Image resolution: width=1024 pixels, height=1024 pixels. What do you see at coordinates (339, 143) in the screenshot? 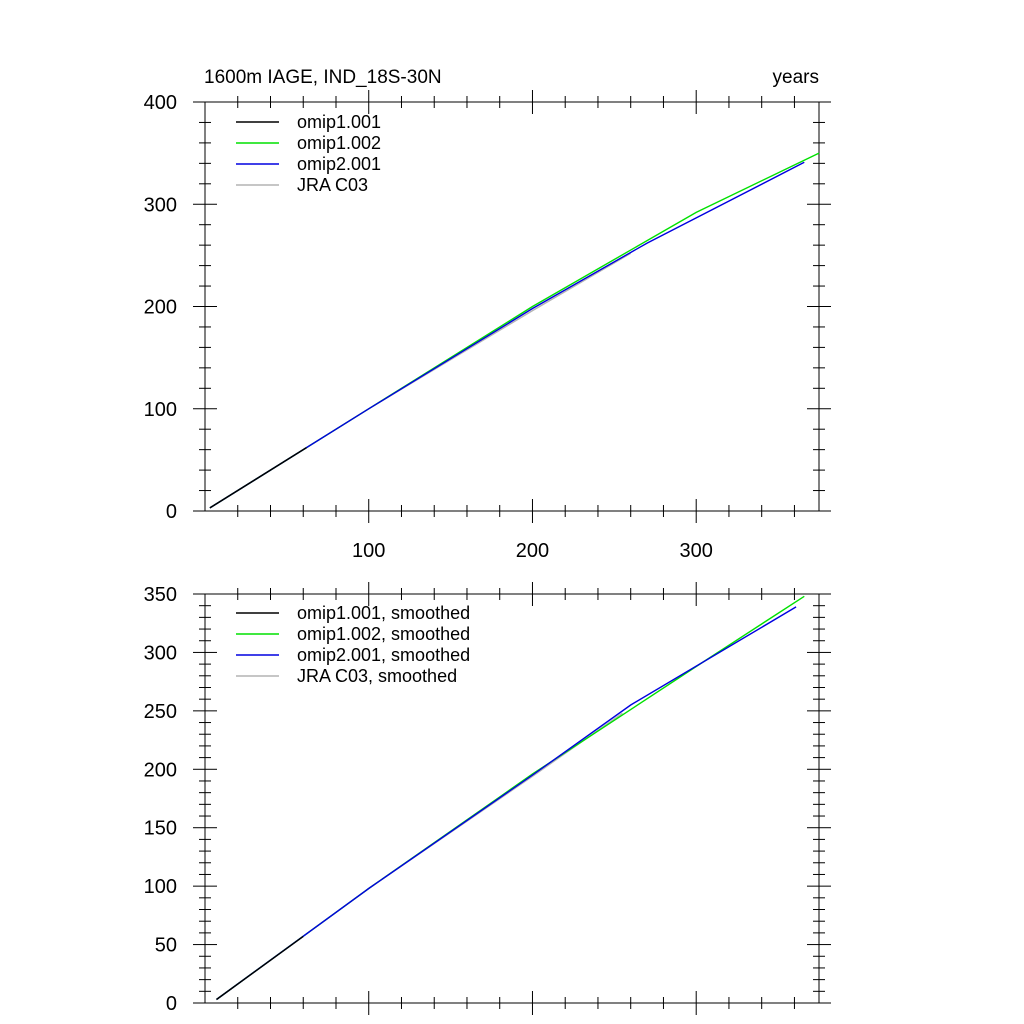
I see `legend-label: omip1.002` at bounding box center [339, 143].